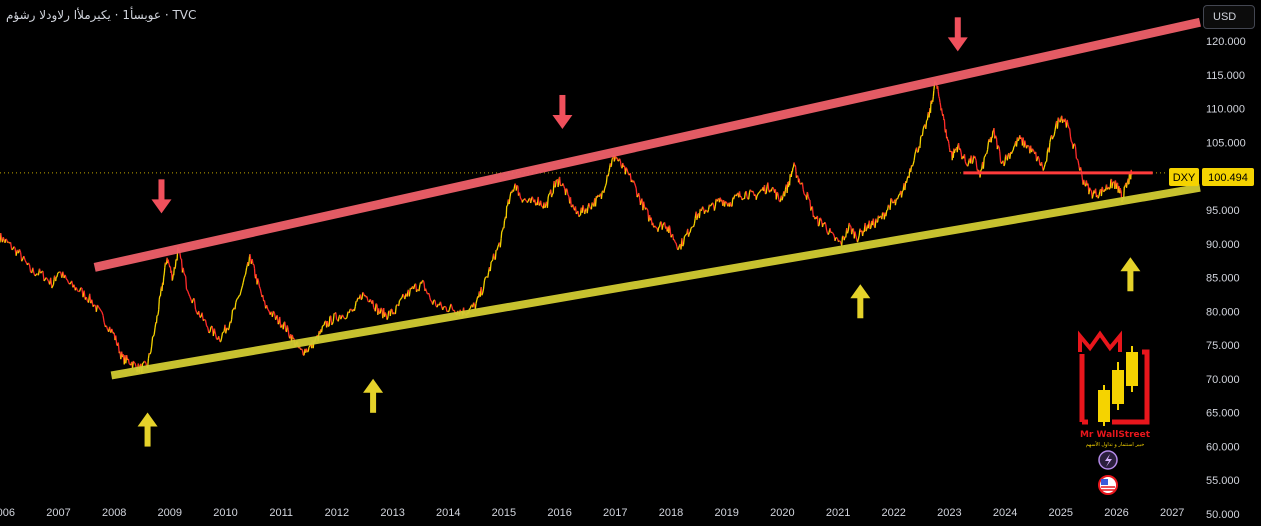  I want to click on chart-header-title: عوبسأ1 · يكيرملأا رلاودلا رشؤم · TVC, so click(101, 15).